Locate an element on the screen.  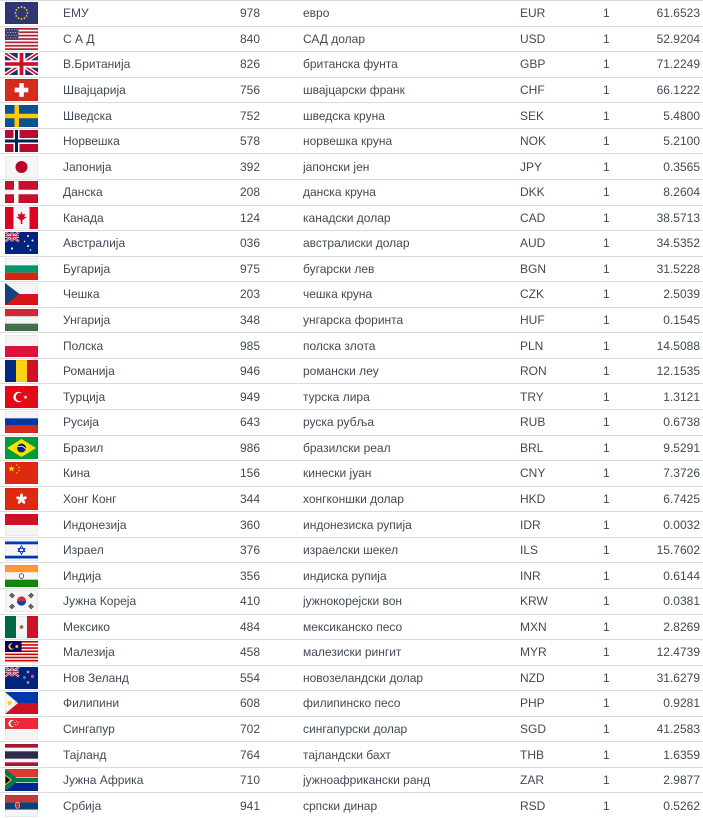
currency-numeric-code: 360 is located at coordinates (250, 524).